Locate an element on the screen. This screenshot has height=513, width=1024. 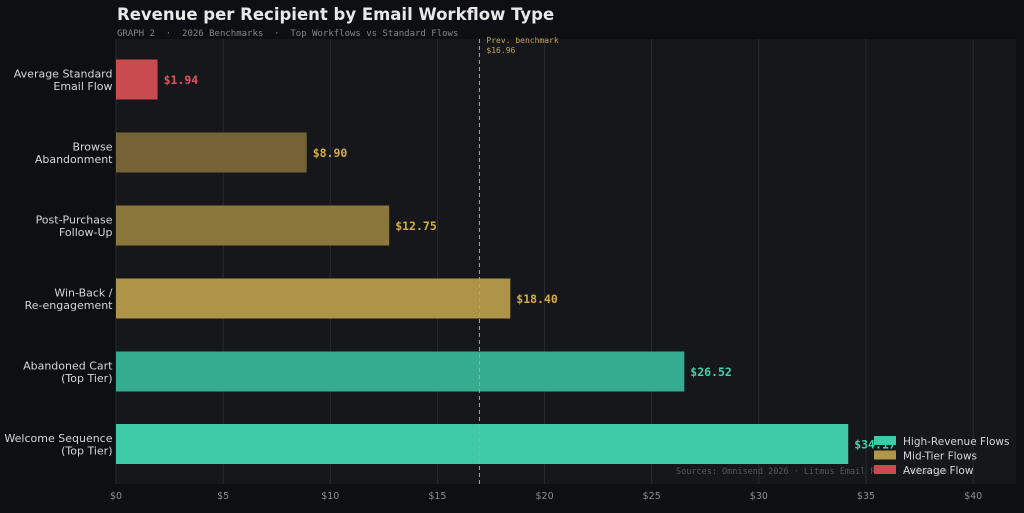
legend-label: Average Flow is located at coordinates (938, 471).